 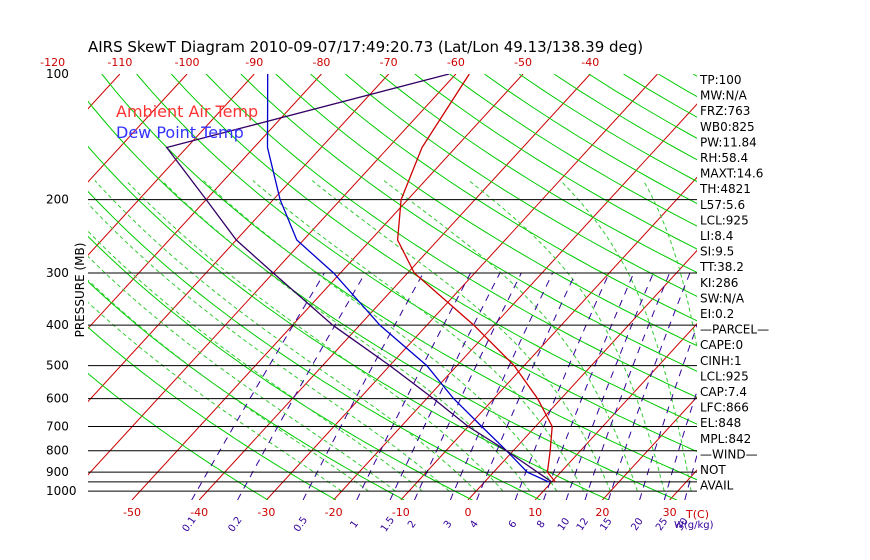 I want to click on mixing-ratio-tick-label: 0.2, so click(x=235, y=524).